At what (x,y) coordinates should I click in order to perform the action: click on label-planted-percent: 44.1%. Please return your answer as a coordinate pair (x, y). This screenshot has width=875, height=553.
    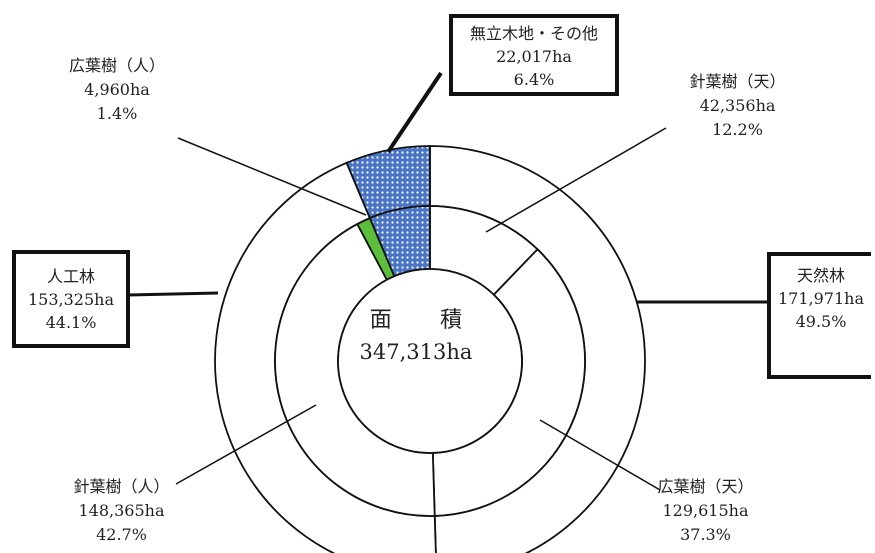
    Looking at the image, I should click on (71, 322).